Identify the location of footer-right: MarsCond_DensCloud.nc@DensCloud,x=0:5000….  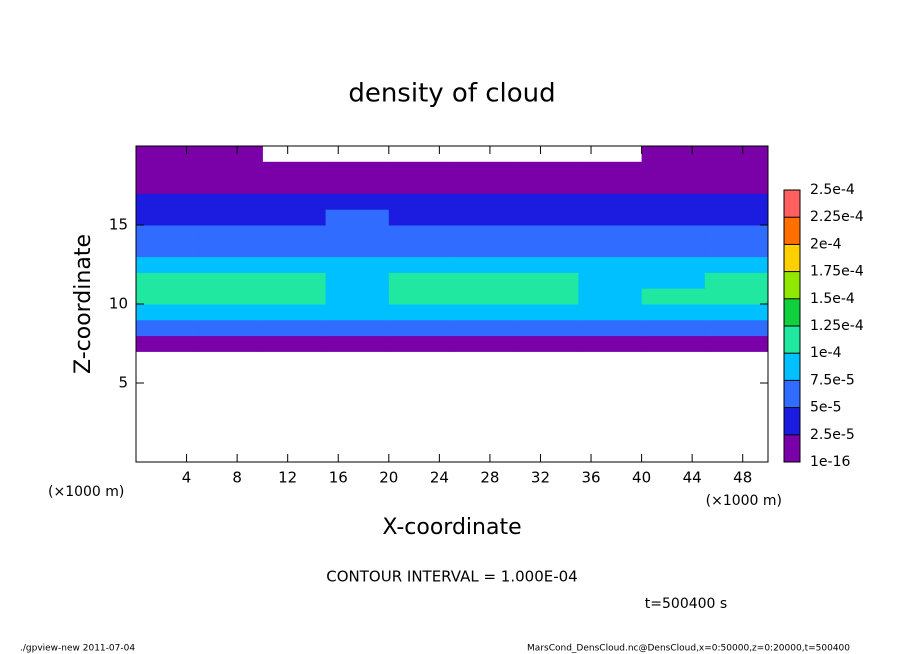
(688, 649).